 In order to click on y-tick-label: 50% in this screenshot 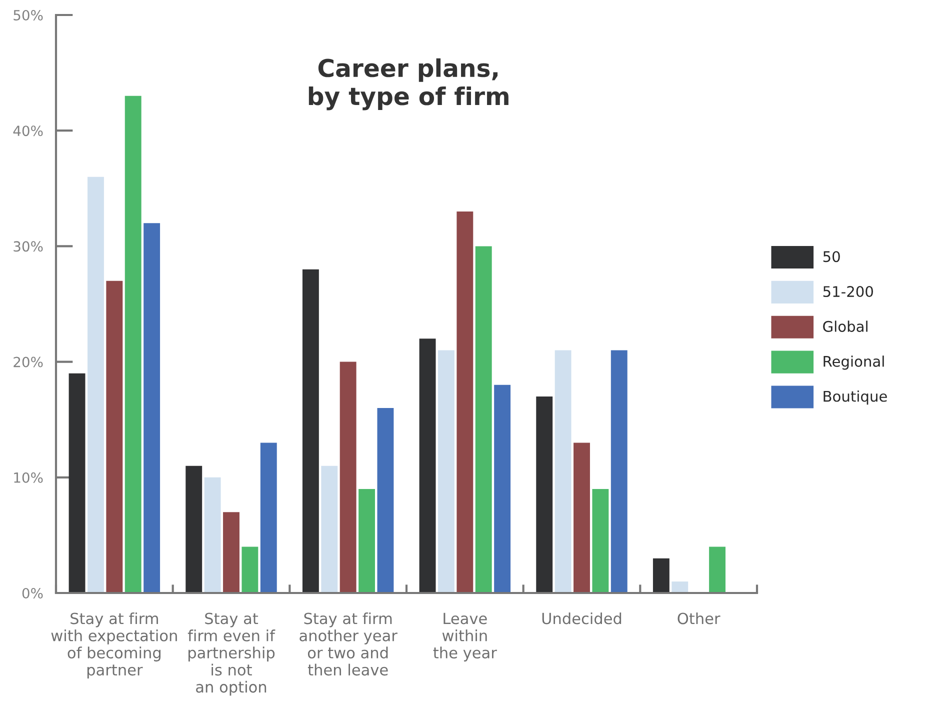, I will do `click(28, 15)`.